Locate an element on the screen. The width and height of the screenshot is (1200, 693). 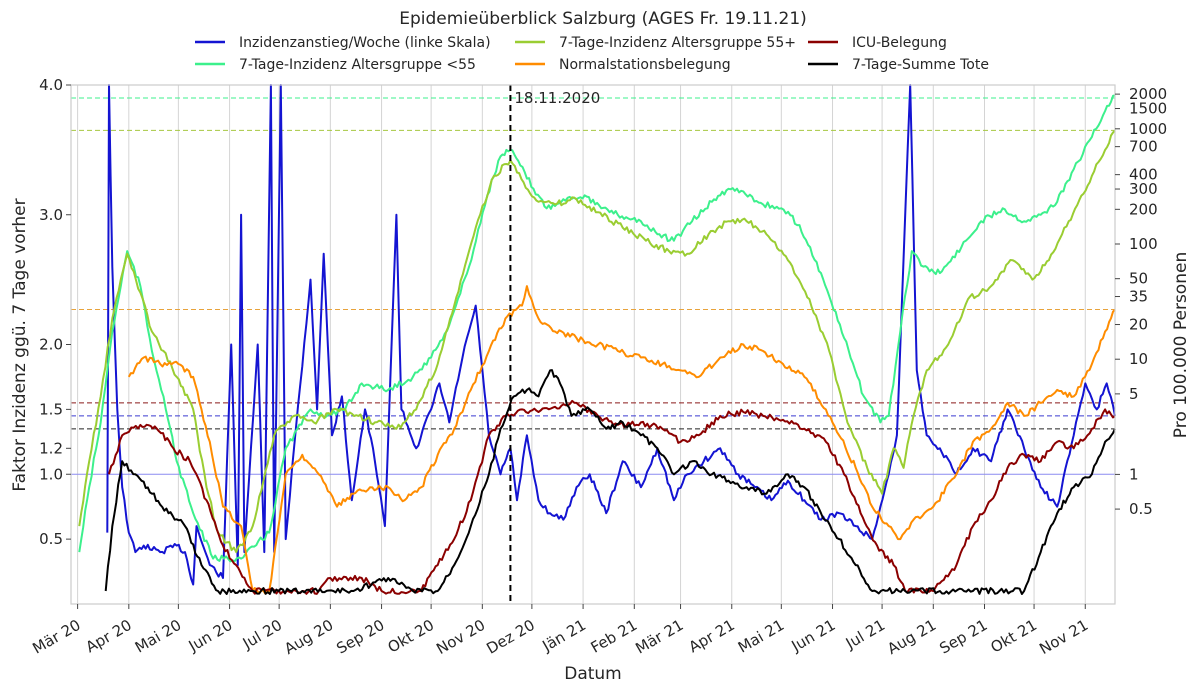
legend-label: 7-Tage-Inzidenz Altersgruppe 55+ is located at coordinates (677, 43).